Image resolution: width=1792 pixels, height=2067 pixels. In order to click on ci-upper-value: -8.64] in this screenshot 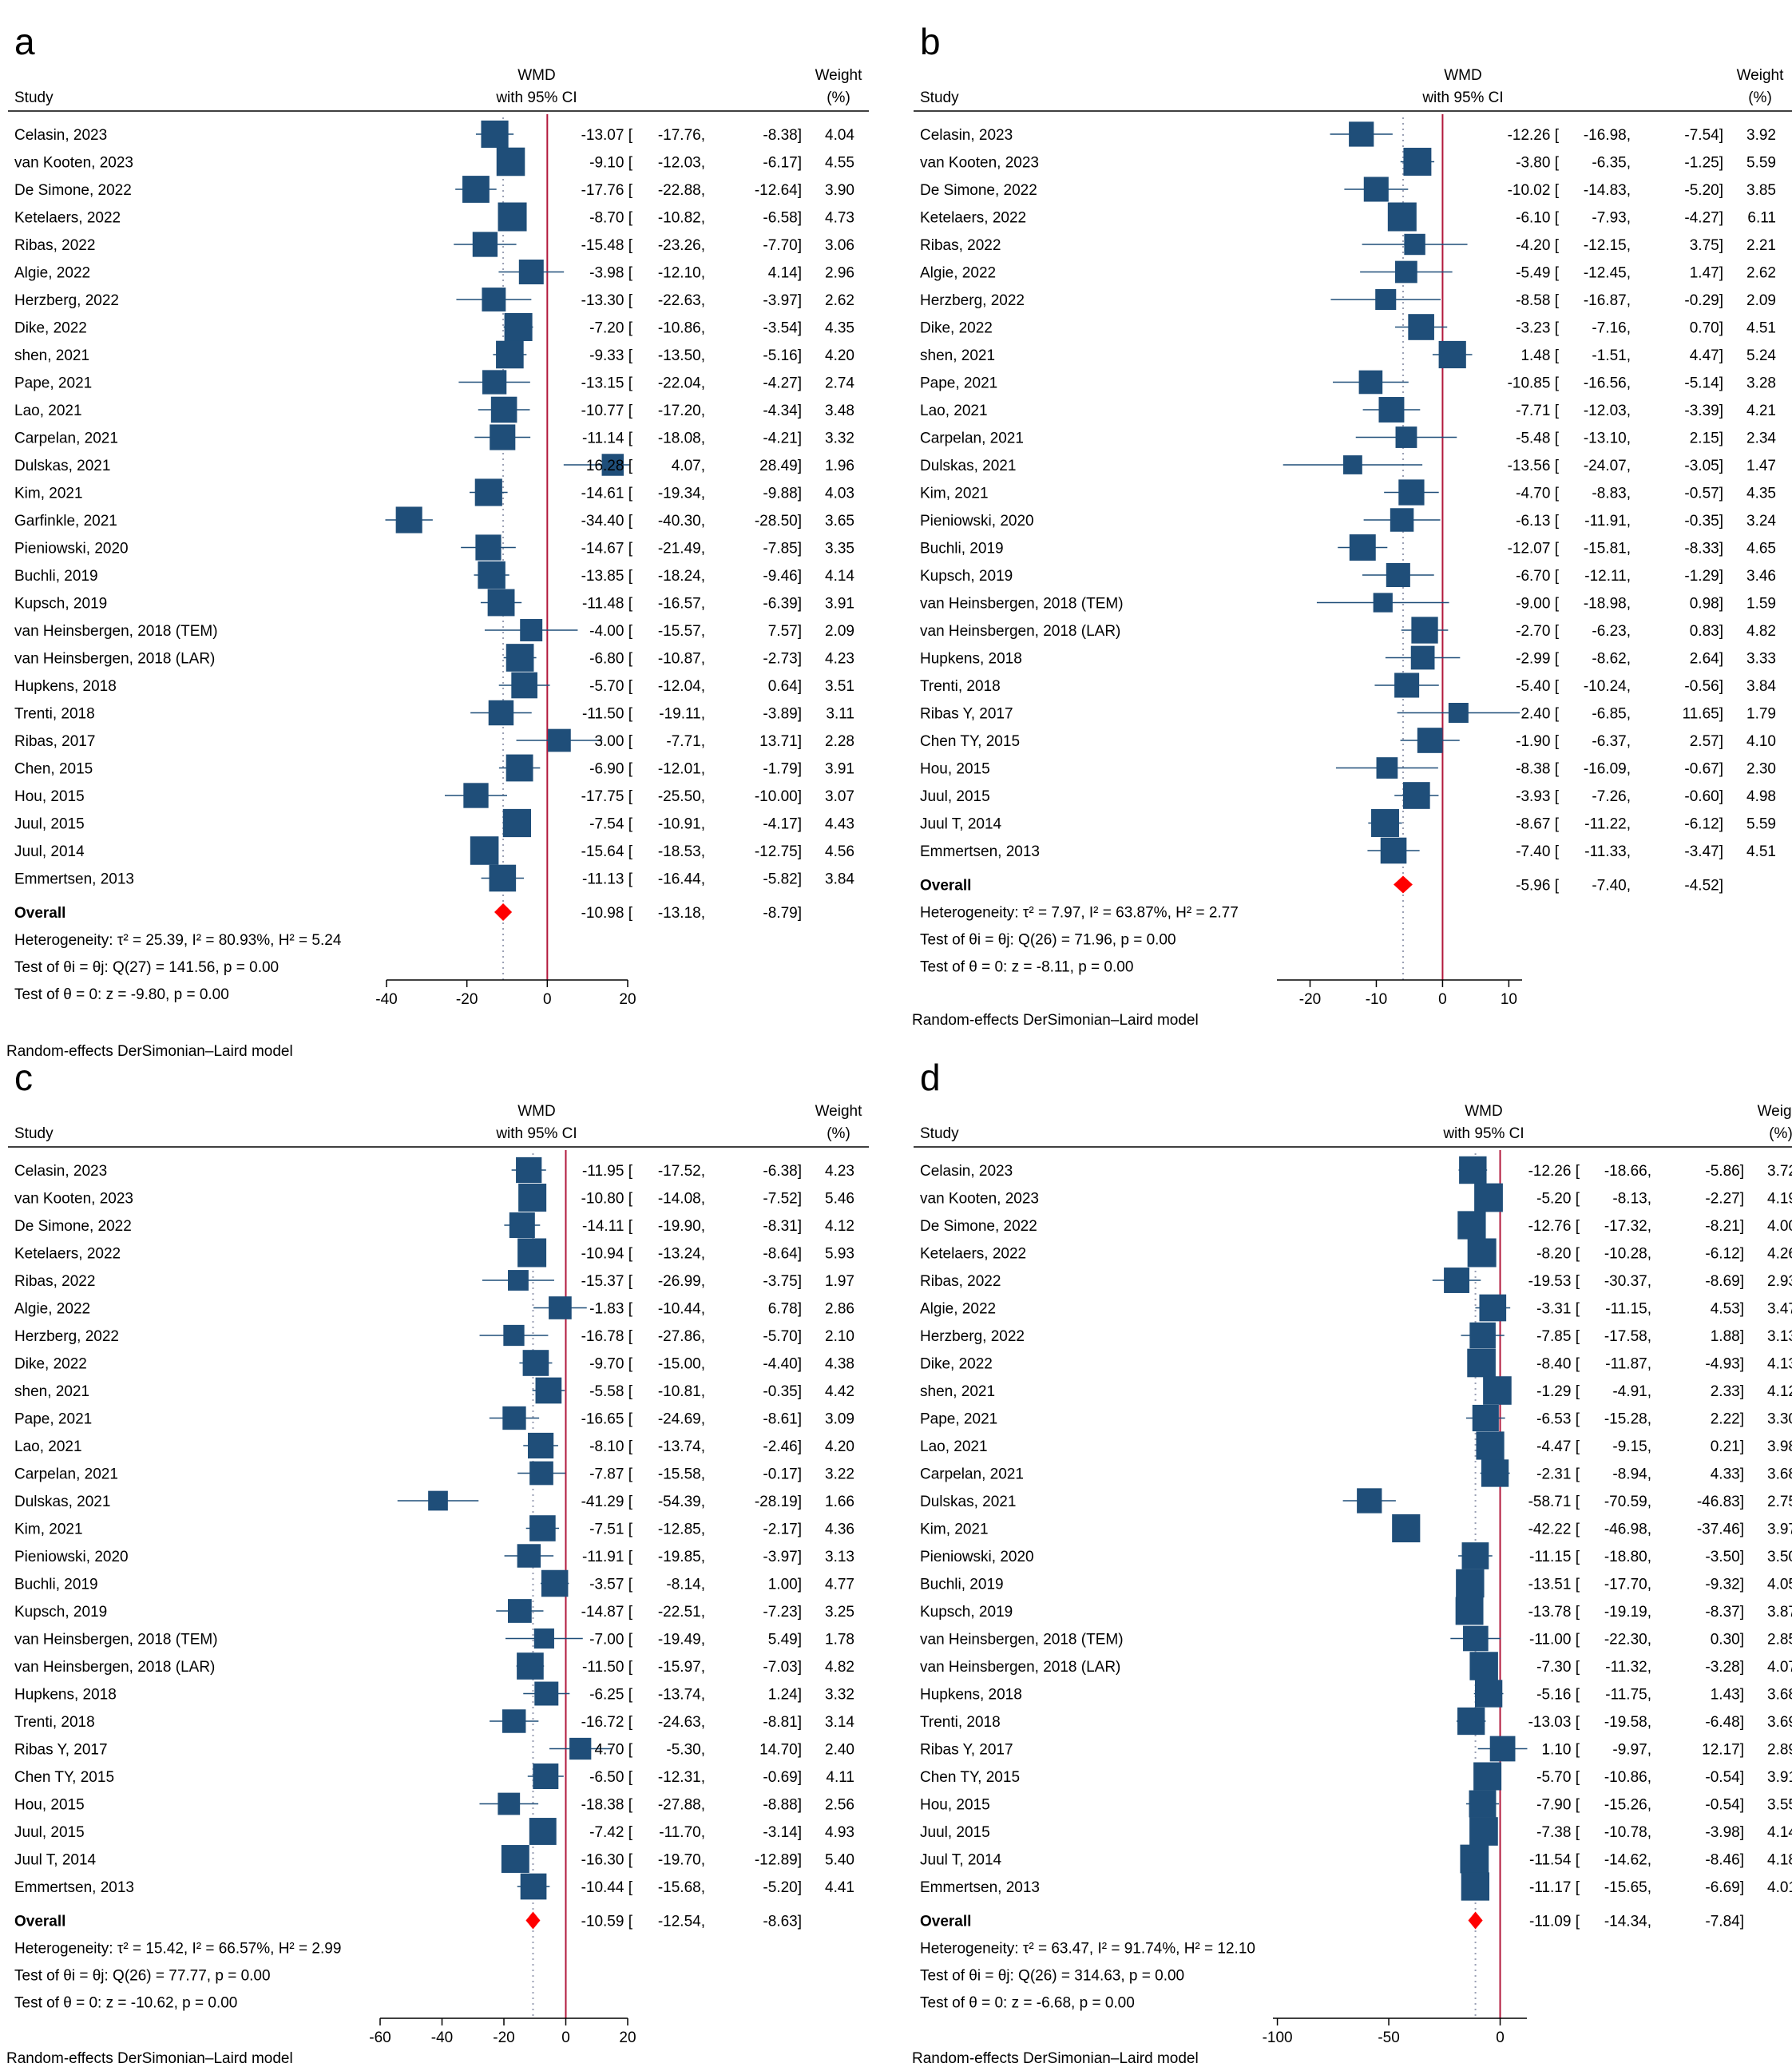, I will do `click(782, 1254)`.